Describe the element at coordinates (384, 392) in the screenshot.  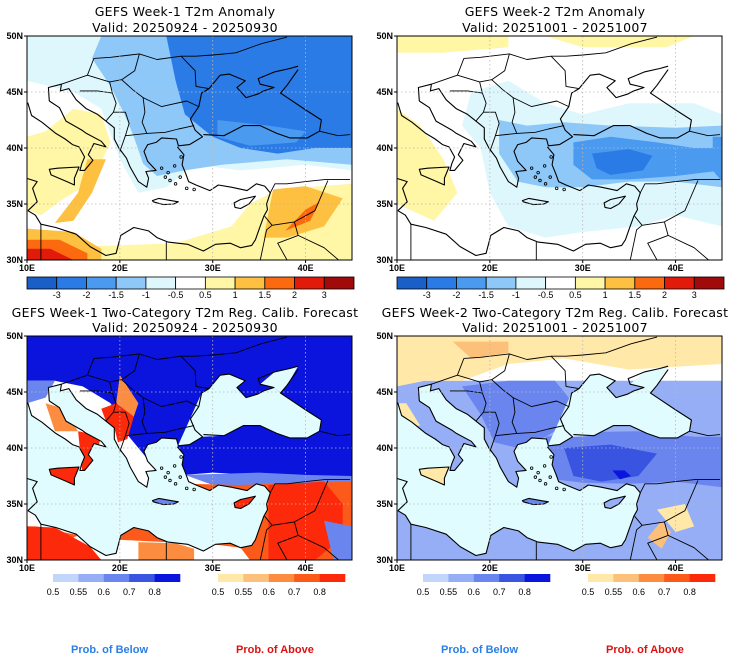
I see `y-tick-label: 45N` at that location.